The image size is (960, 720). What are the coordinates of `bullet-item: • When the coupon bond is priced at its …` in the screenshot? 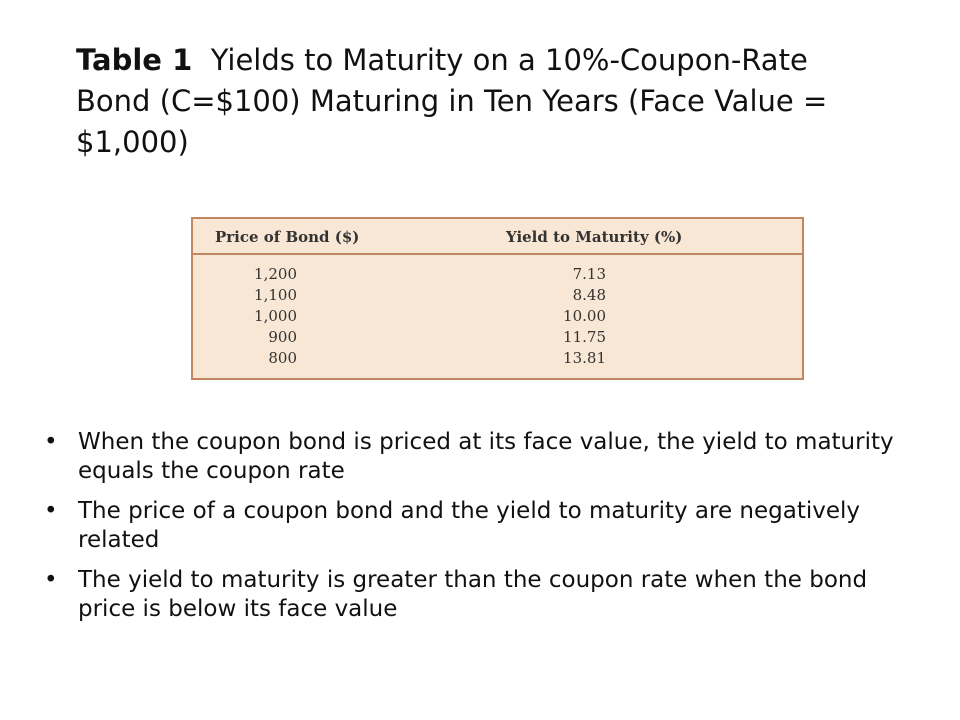 It's located at (479, 457).